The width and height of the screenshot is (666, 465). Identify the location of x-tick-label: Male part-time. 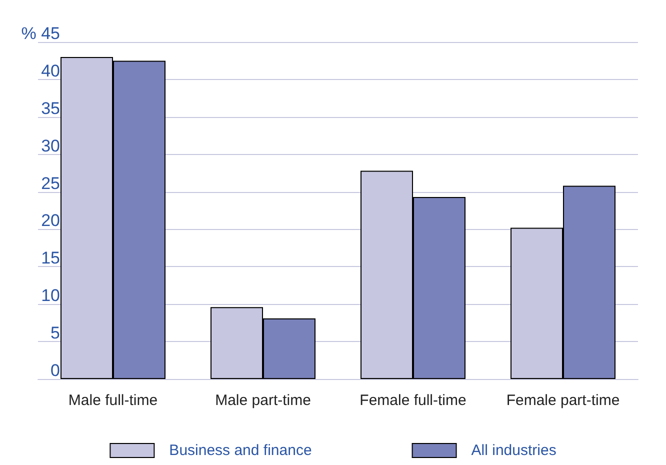
(263, 400).